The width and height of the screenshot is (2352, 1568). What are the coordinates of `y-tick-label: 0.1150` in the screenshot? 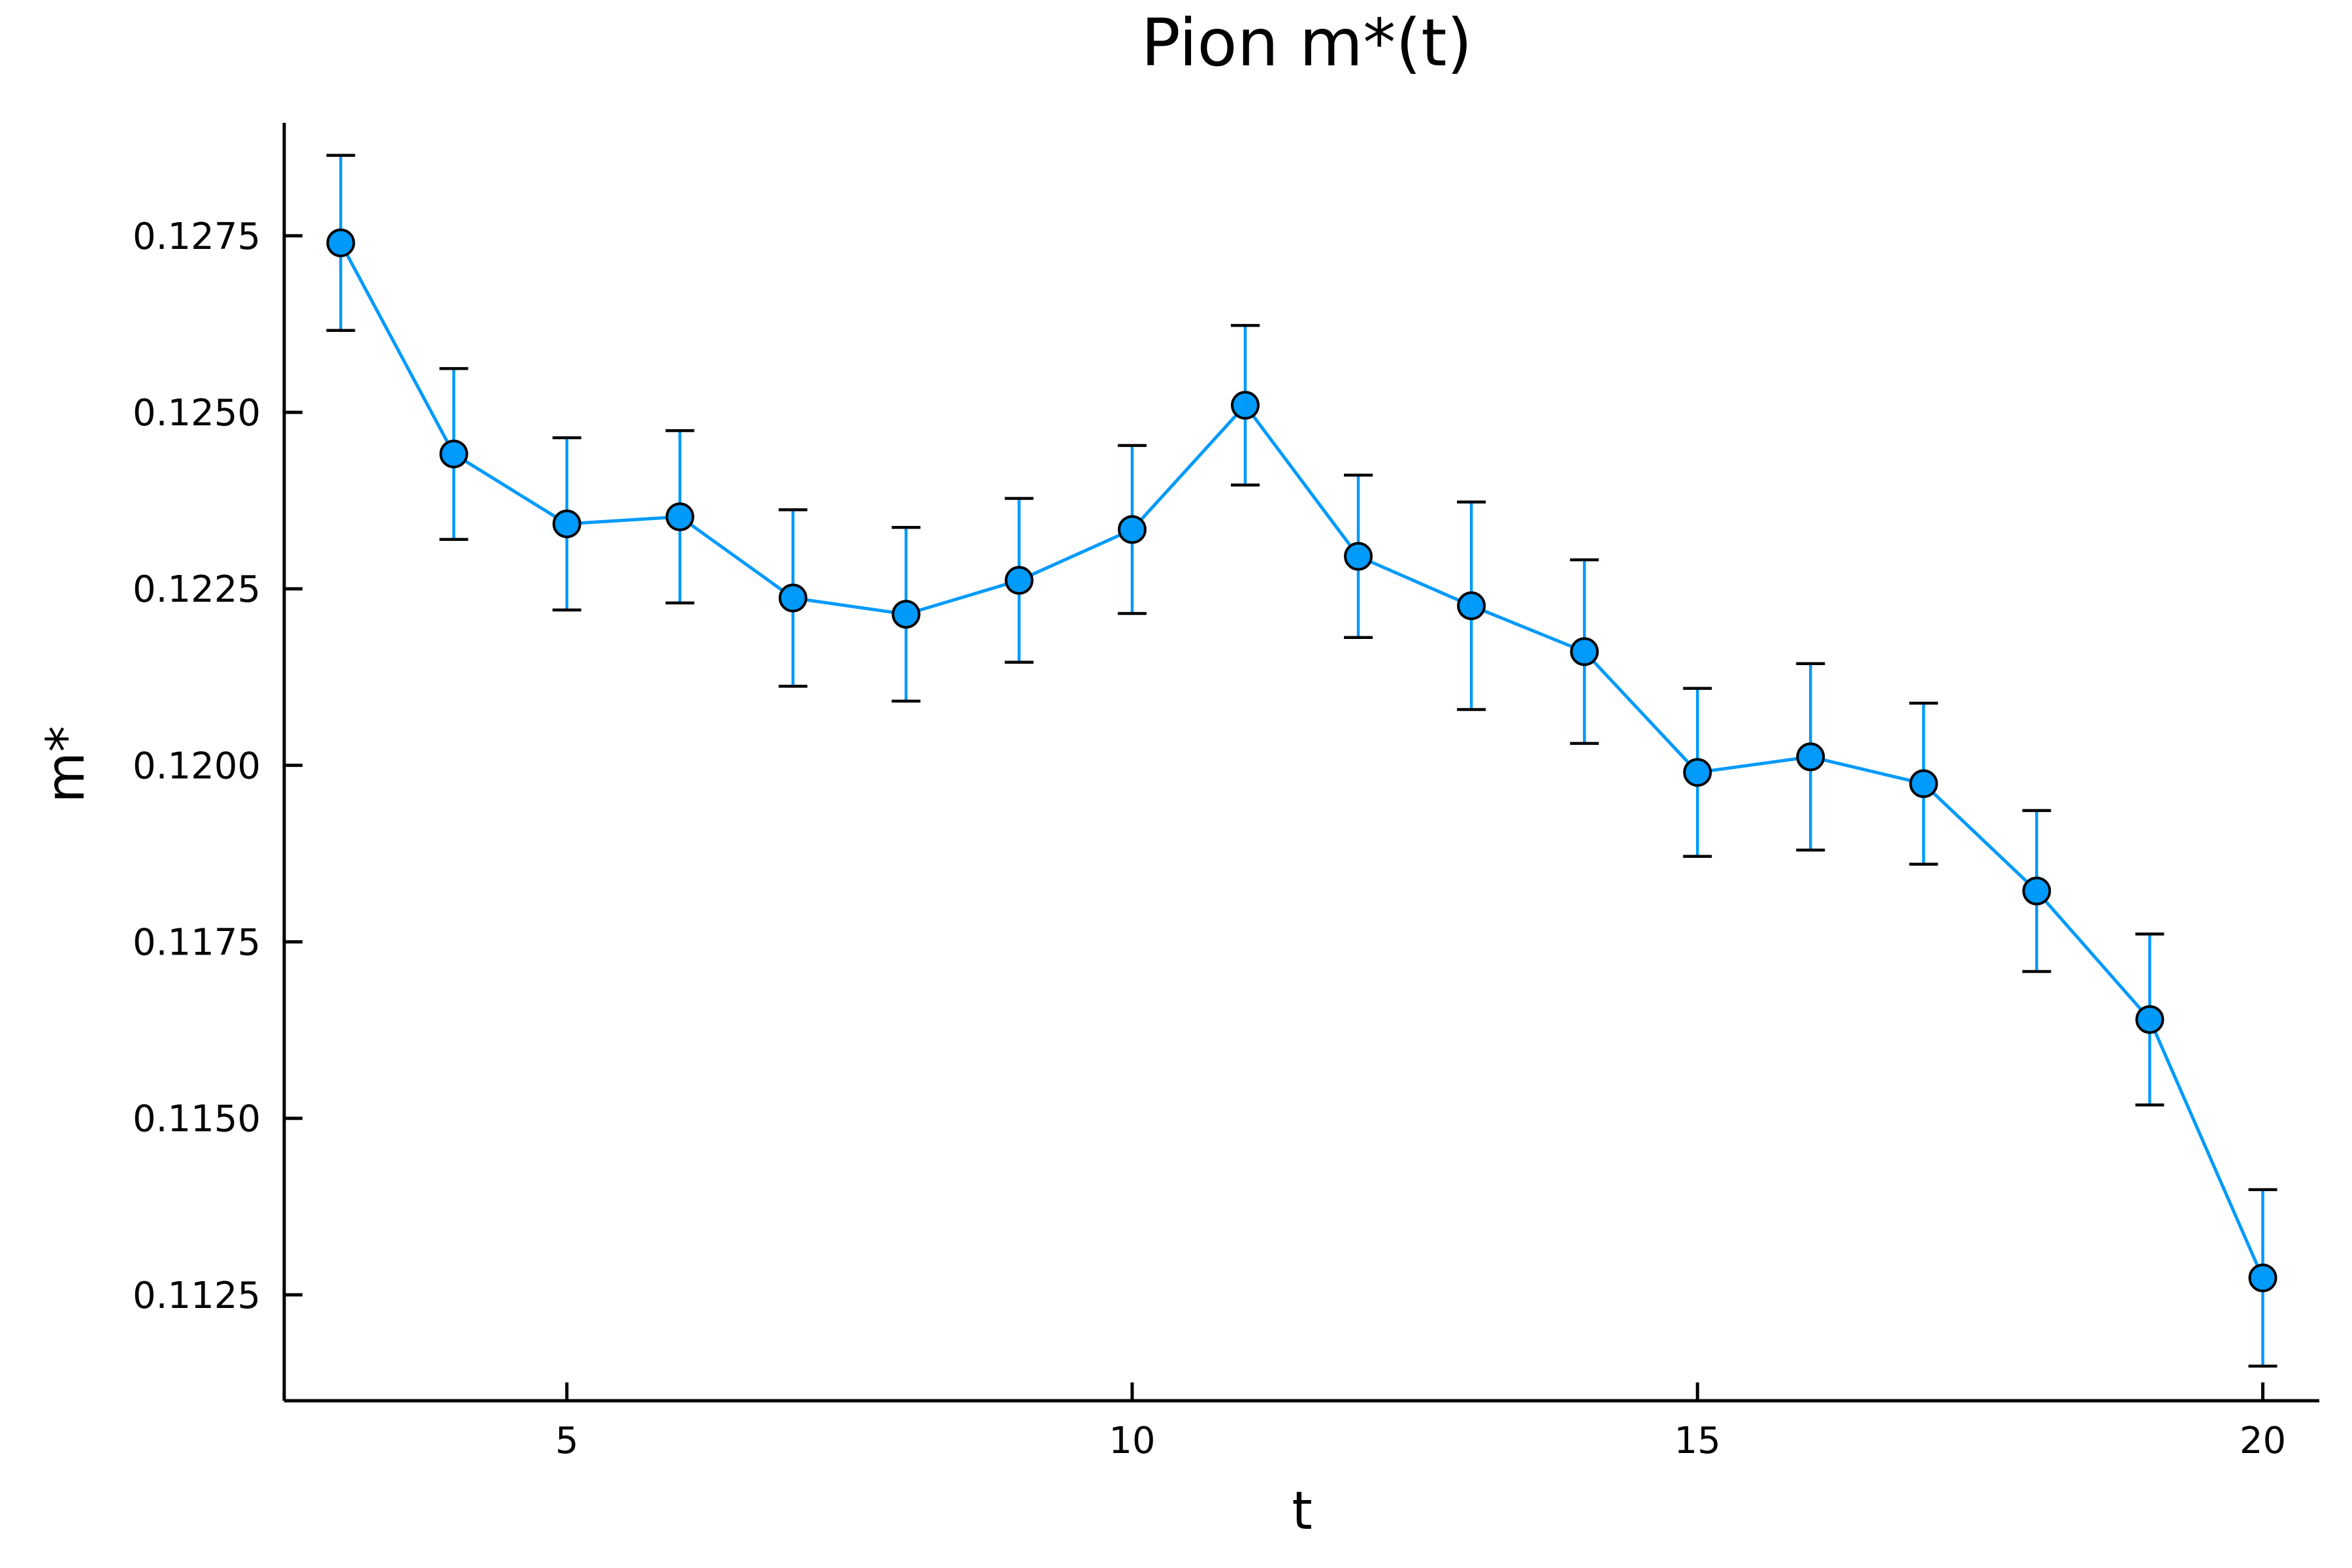 It's located at (197, 1119).